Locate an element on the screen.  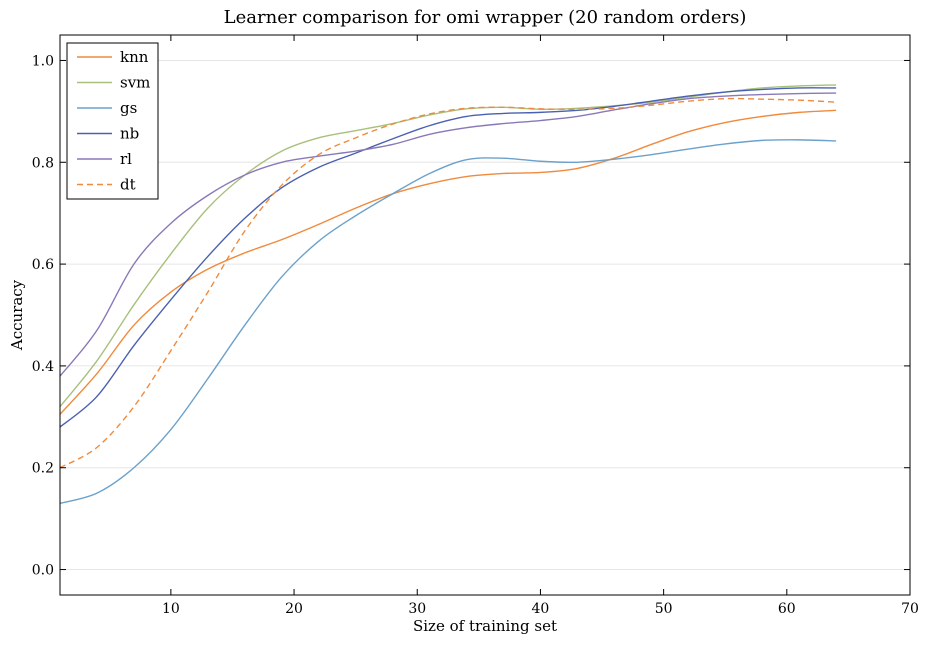
y-tick-label: 0.0 is located at coordinates (43, 571).